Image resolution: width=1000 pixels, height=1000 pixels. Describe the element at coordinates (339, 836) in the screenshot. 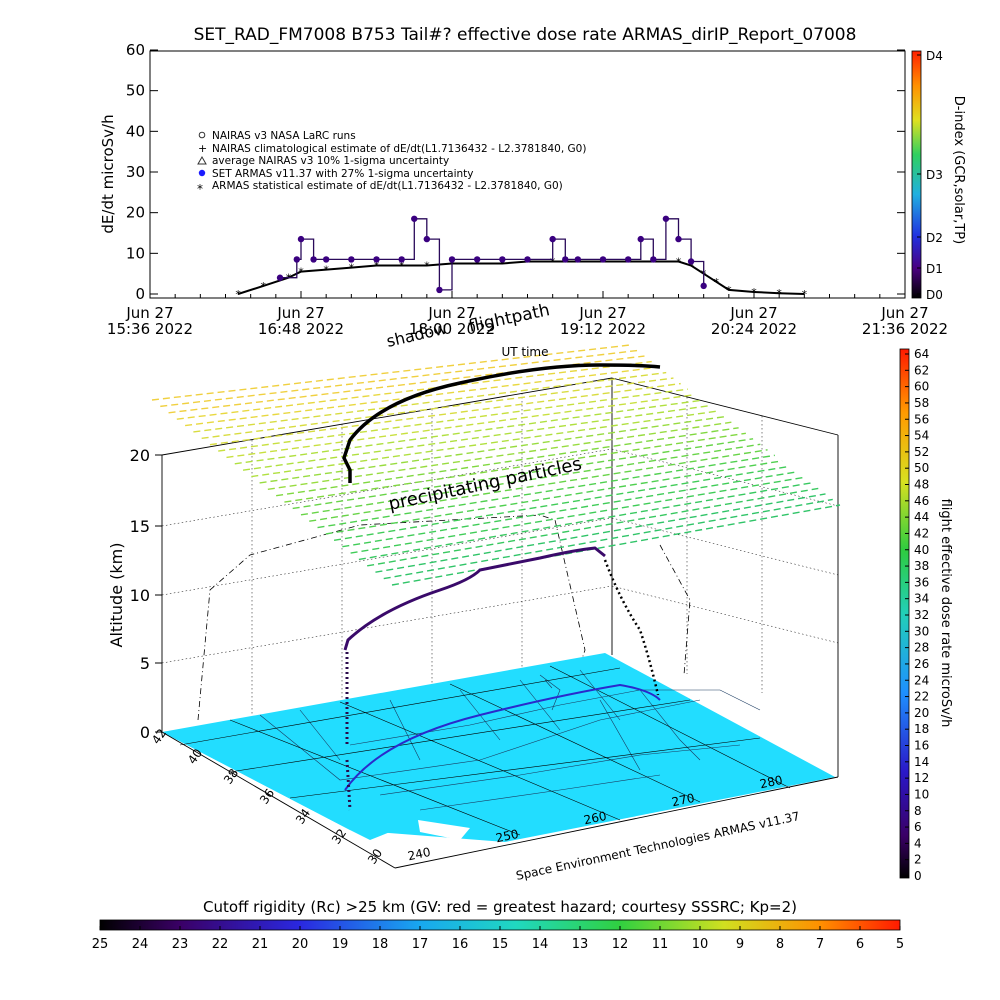

I see `latitude-tick-label: 32` at that location.